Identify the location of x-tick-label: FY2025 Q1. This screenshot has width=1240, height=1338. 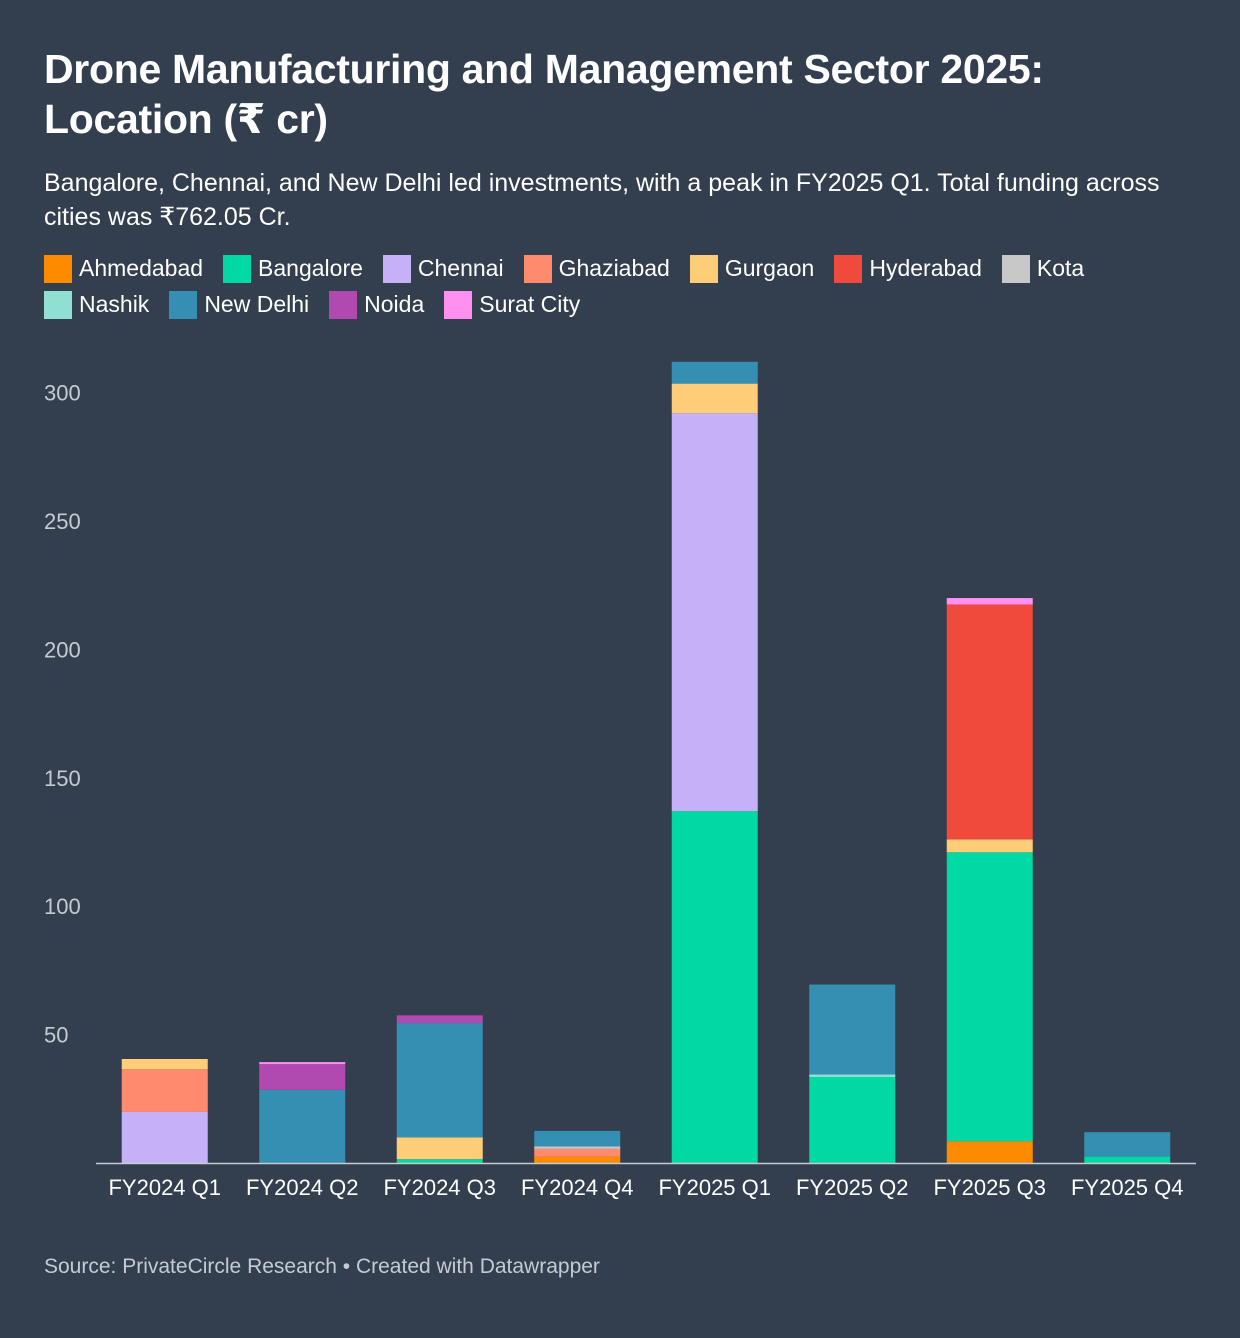
(714, 1187).